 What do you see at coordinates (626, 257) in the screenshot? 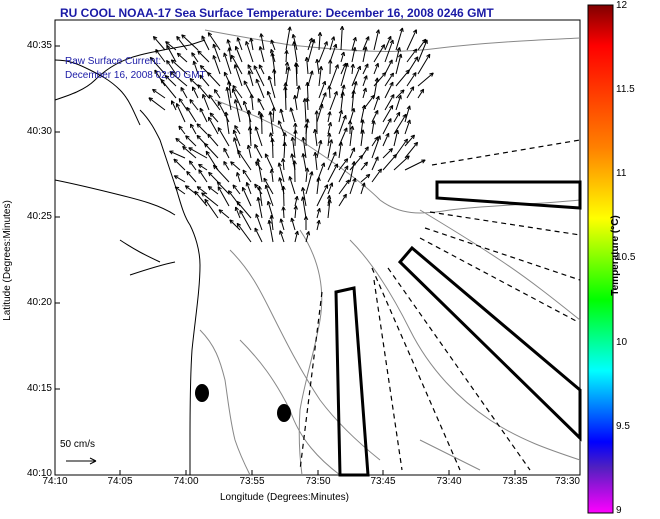
I see `colorbar-tick: 10.5` at bounding box center [626, 257].